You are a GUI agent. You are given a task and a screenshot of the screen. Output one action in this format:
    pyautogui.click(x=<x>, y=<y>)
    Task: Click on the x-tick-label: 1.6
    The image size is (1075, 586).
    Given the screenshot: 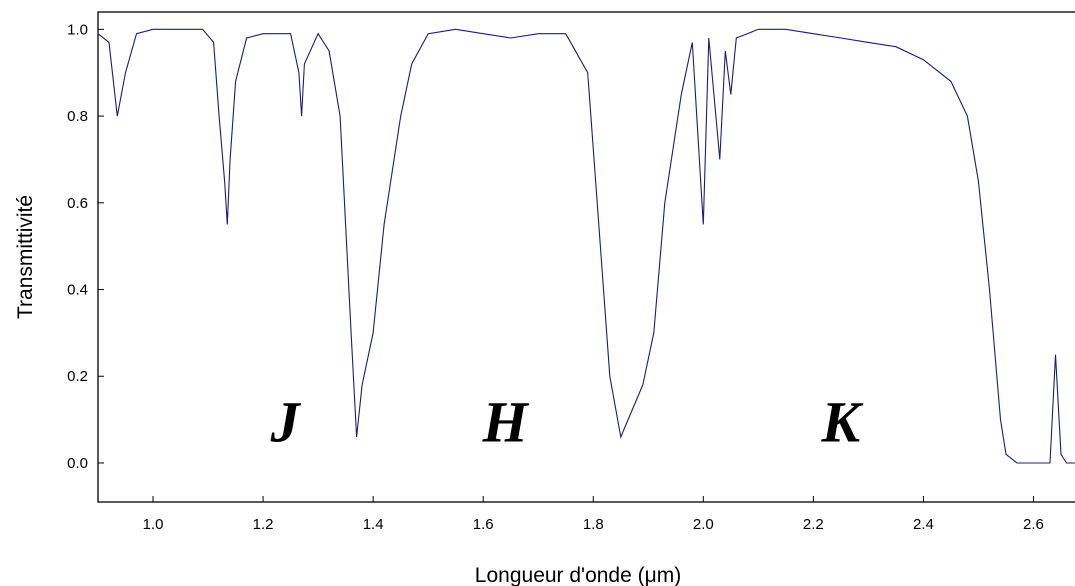 What is the action you would take?
    pyautogui.click(x=483, y=524)
    